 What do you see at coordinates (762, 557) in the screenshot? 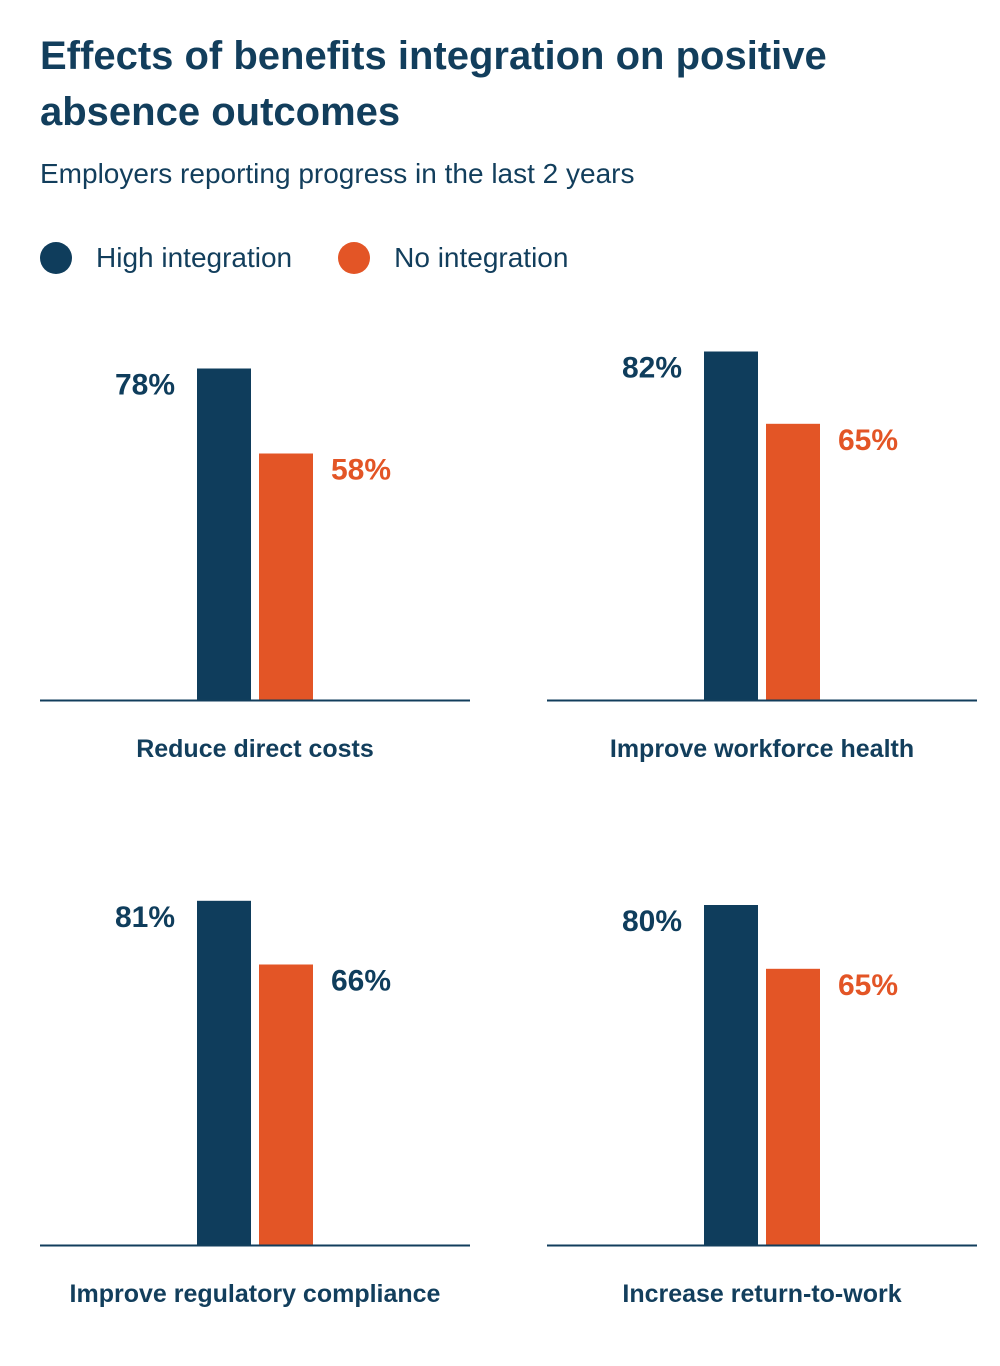
I see `chart-panel-improve-workforce-health: 82% 65% Improve workforce health` at bounding box center [762, 557].